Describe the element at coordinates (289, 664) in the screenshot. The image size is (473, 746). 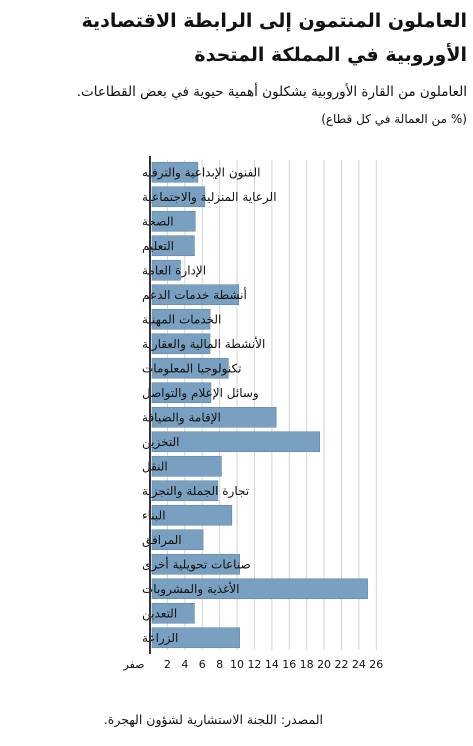
I see `x-tick-label: 16` at that location.